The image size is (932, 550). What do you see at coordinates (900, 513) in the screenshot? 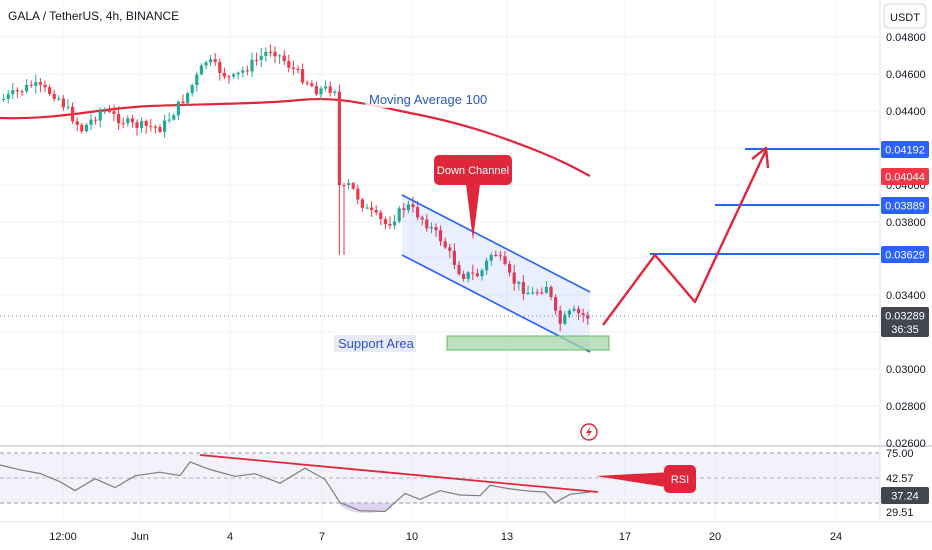
I see `rsi-tick-label: 29.51` at bounding box center [900, 513].